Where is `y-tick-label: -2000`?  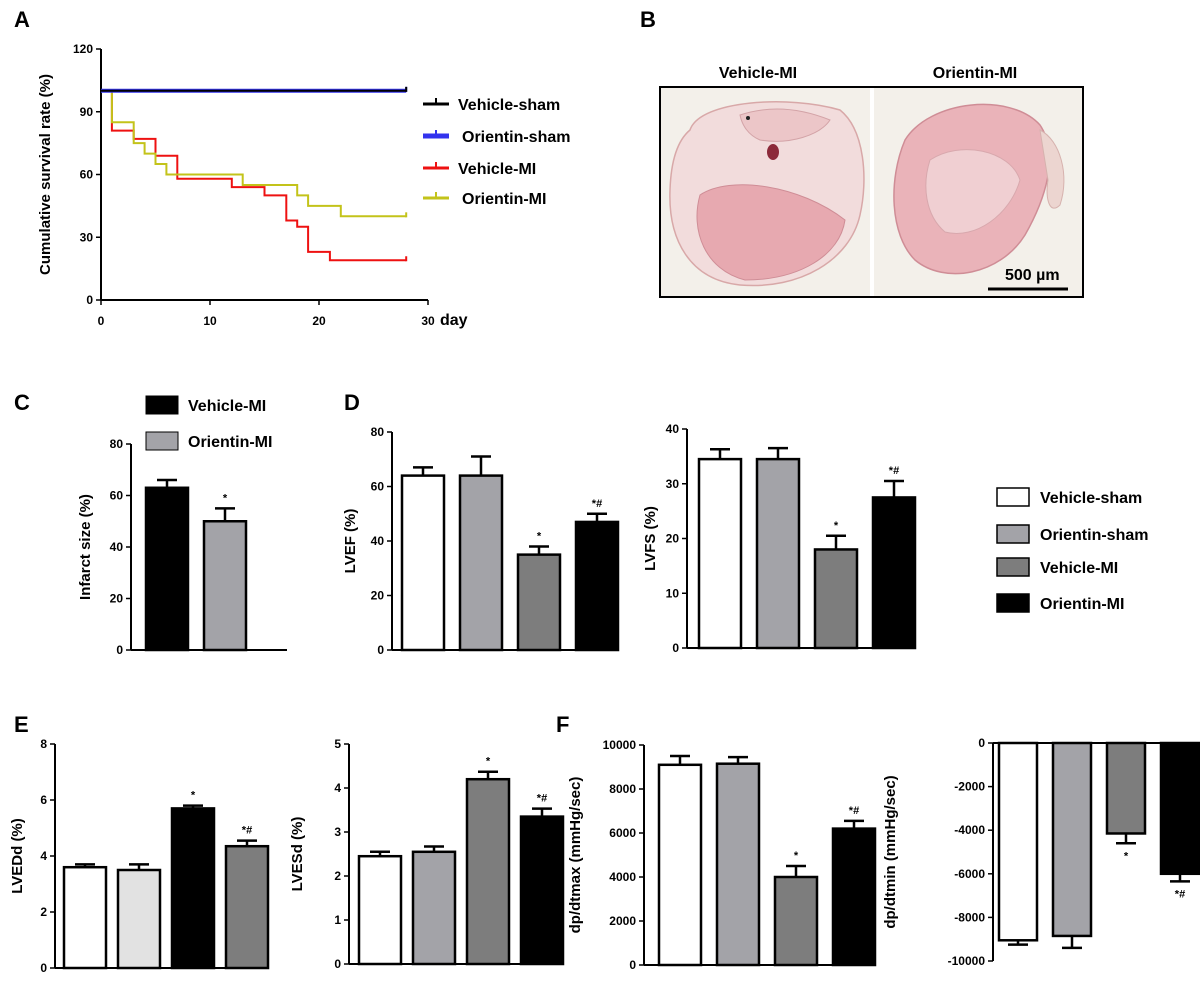
y-tick-label: -2000 is located at coordinates (969, 787).